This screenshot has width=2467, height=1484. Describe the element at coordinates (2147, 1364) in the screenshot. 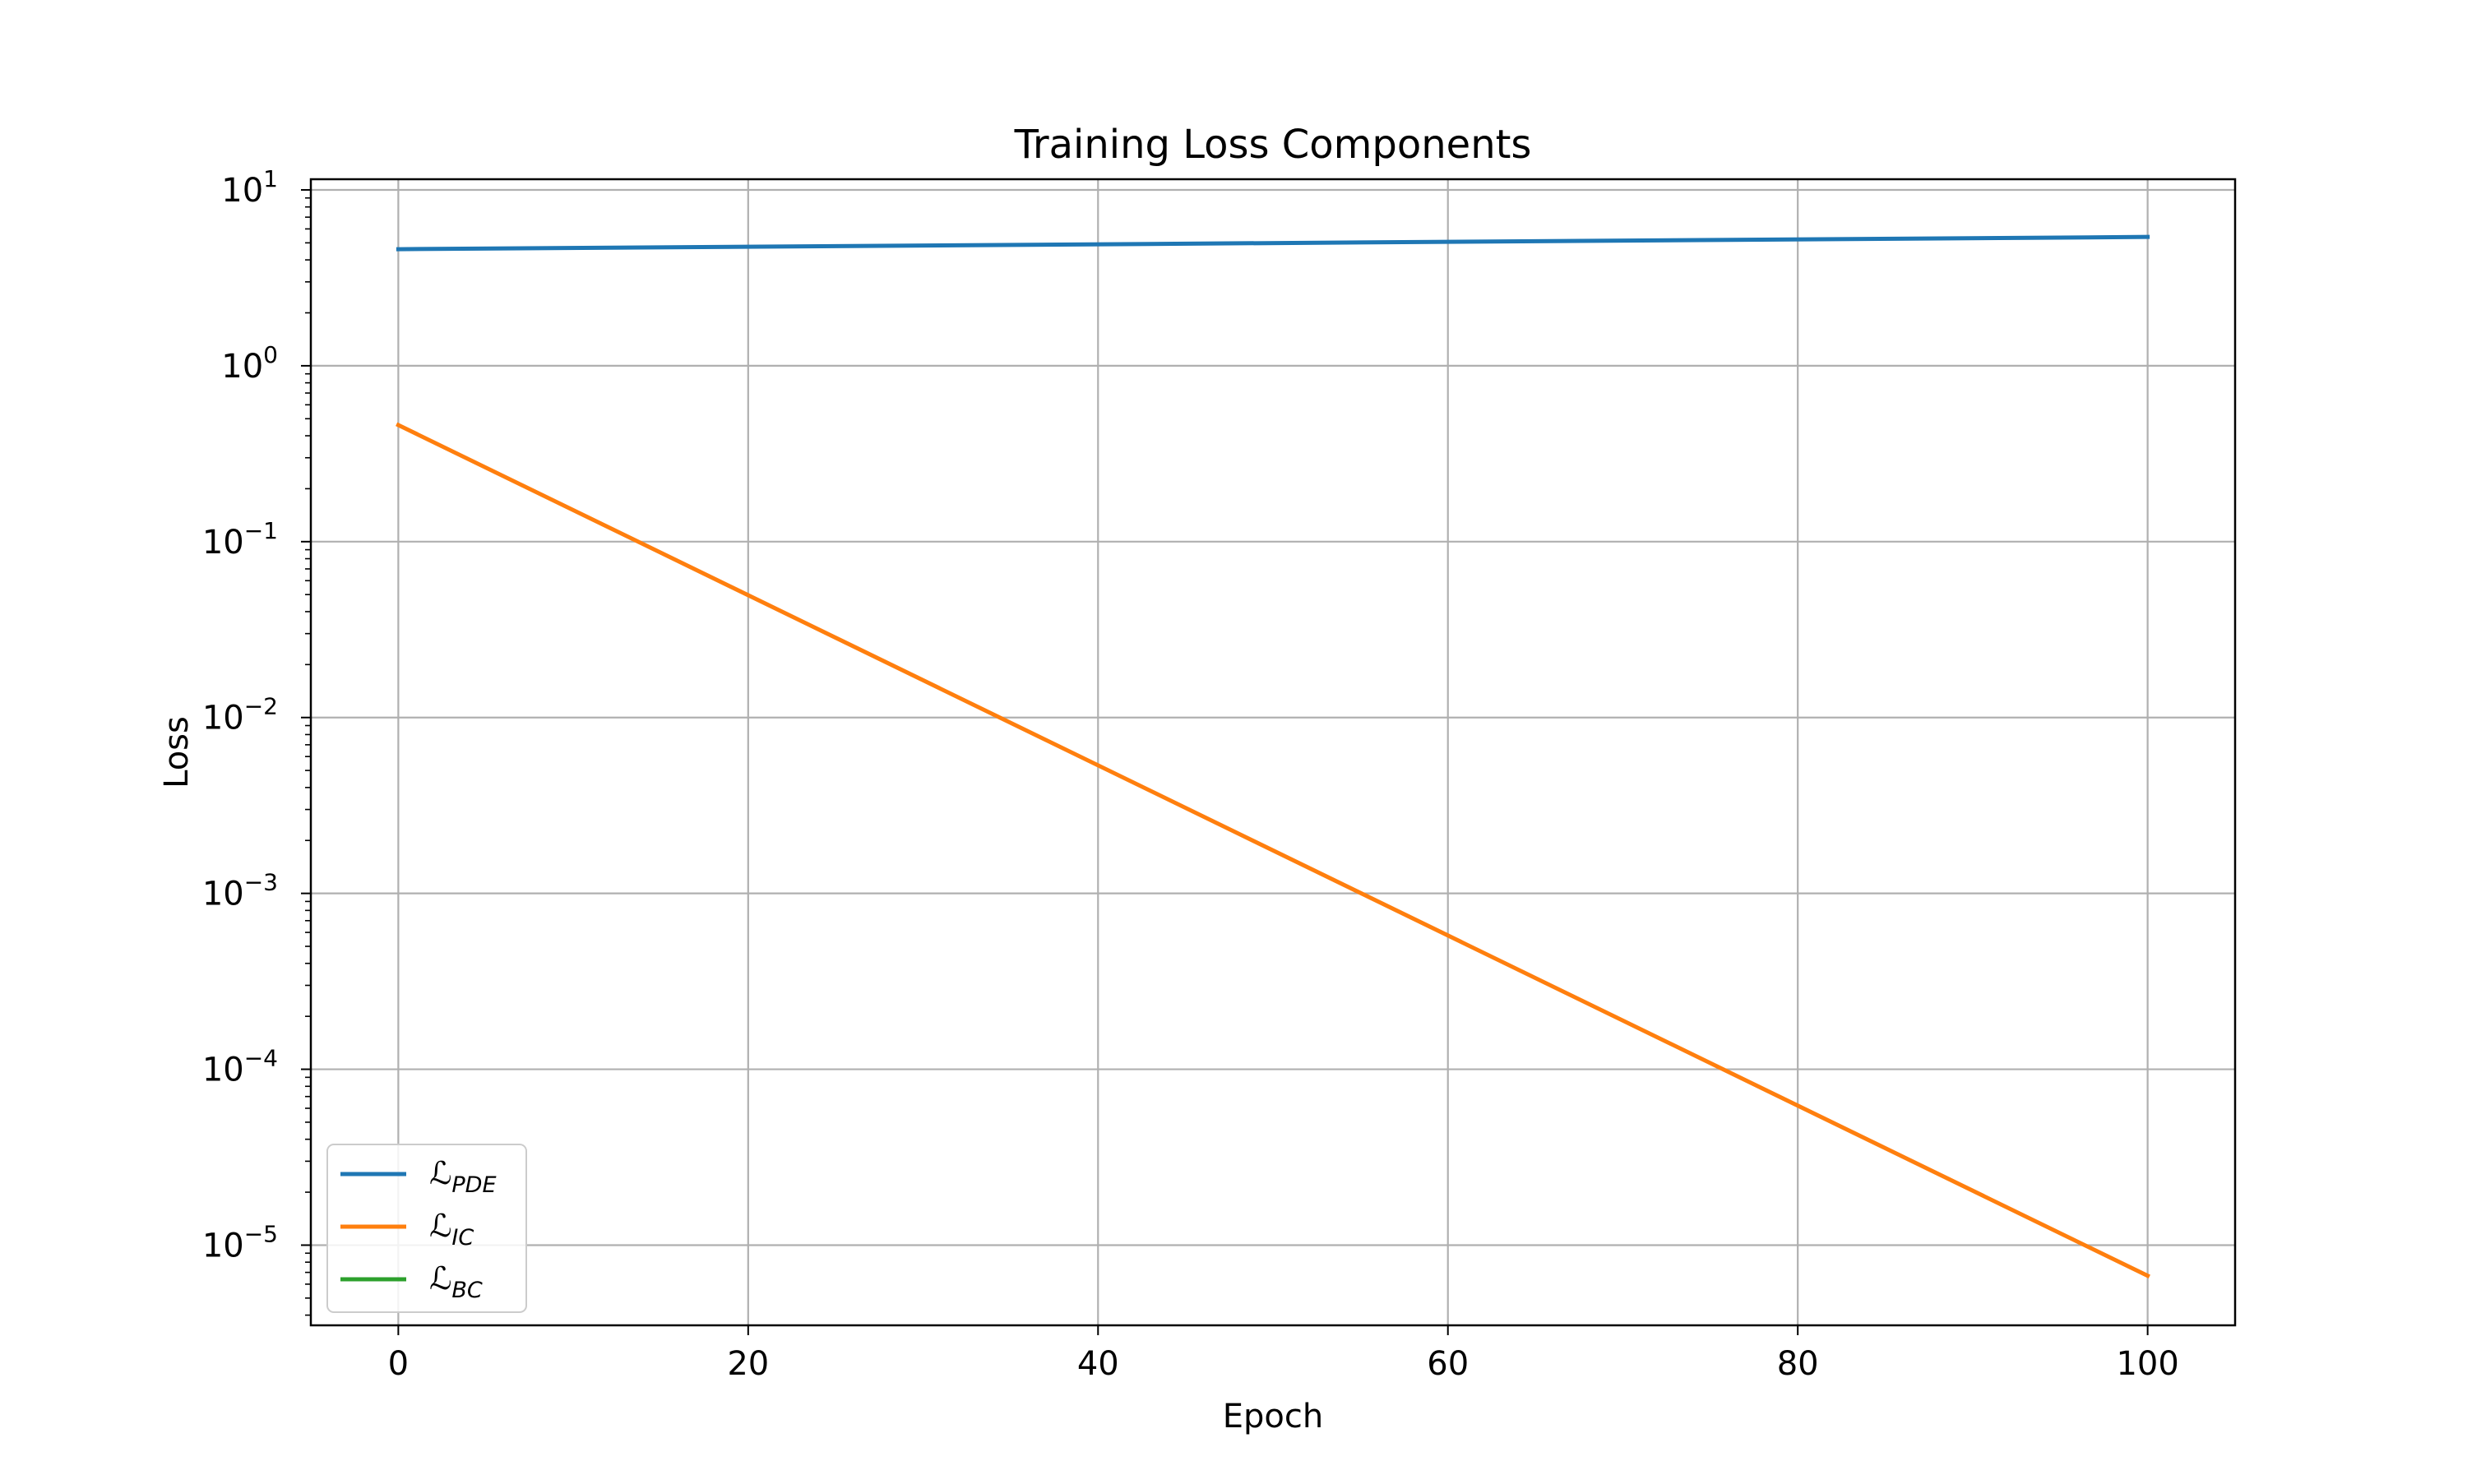

I see `x-tick-label: 100` at that location.